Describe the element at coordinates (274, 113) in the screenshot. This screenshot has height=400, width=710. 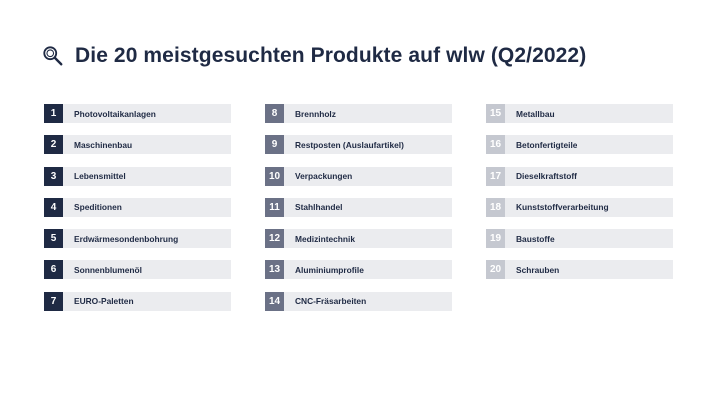
I see `rank-badge: 8` at that location.